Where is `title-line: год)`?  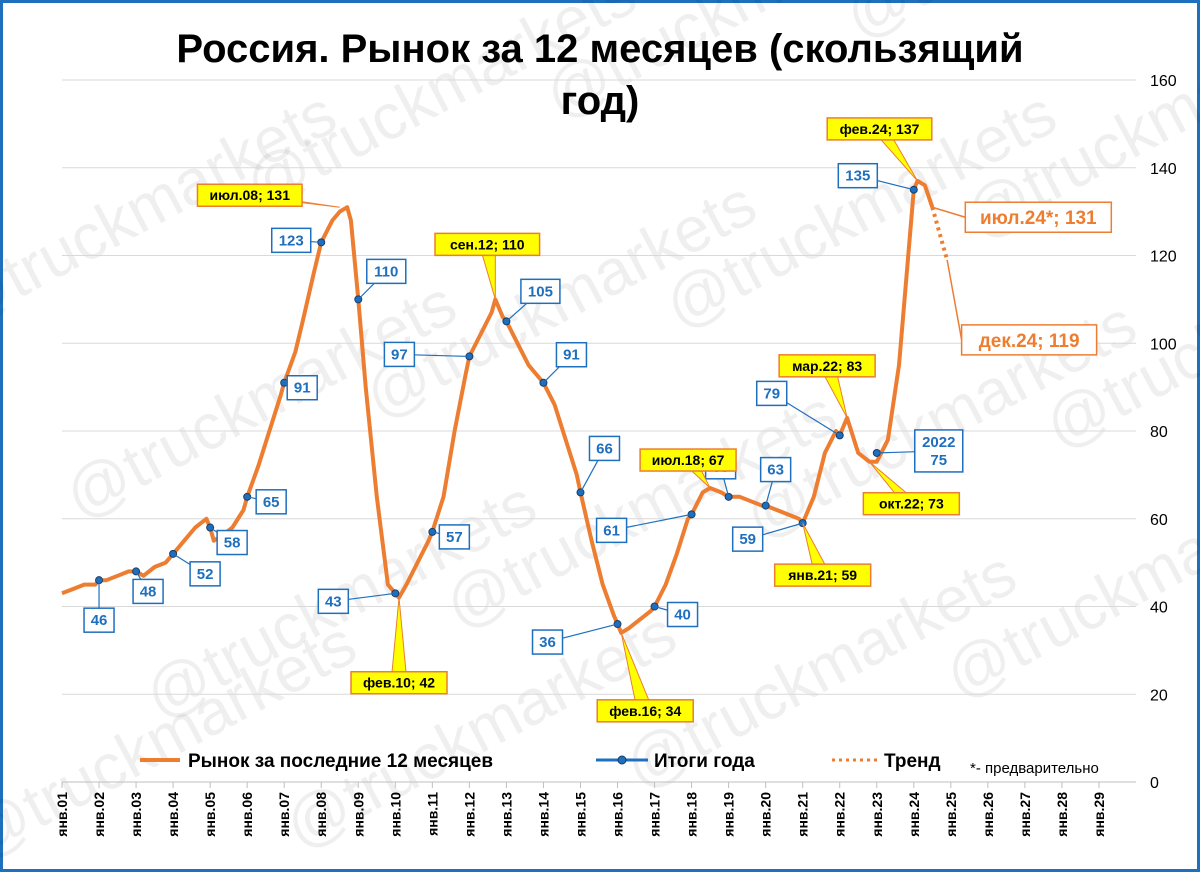 title-line: год) is located at coordinates (600, 101).